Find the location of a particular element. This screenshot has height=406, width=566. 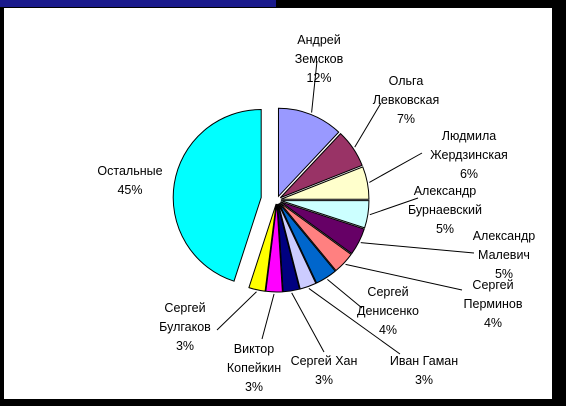

slice-name-label: Земсков is located at coordinates (319, 59).